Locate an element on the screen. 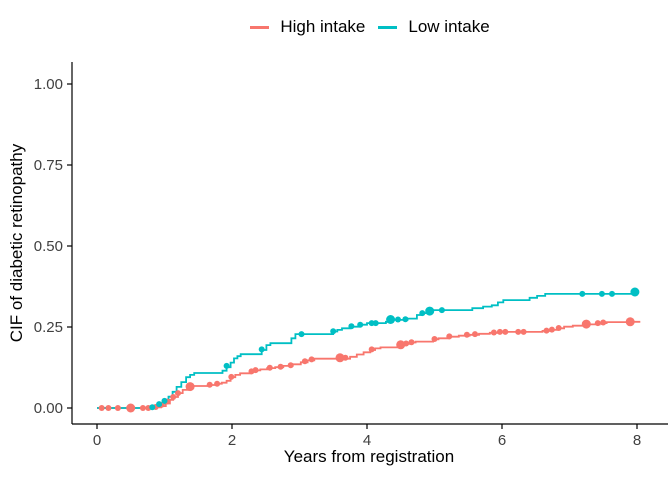  x-axis-ticks: 0 2 4 6 8 is located at coordinates (367, 436).